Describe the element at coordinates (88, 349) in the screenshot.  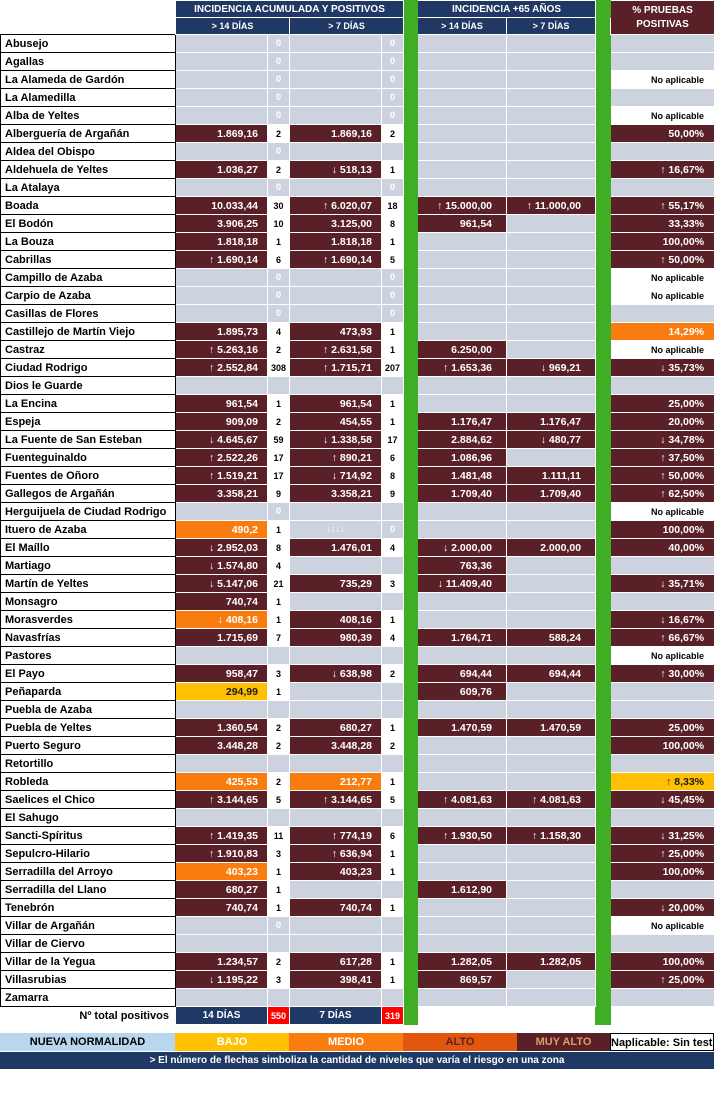
I see `municipality-name: Castraz` at that location.